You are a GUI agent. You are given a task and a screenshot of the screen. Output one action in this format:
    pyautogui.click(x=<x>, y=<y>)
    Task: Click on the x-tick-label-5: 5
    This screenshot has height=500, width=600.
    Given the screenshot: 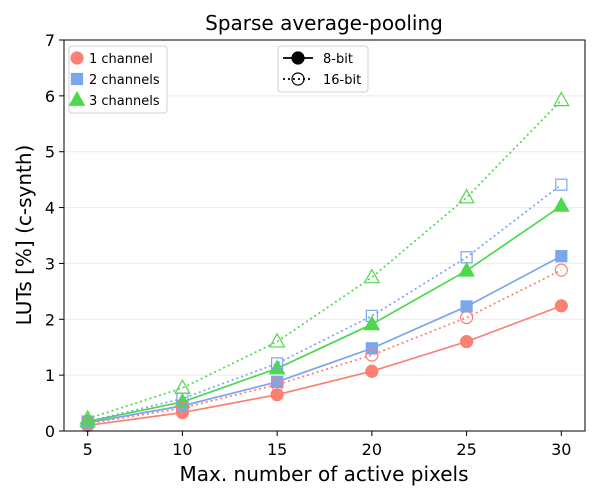 What is the action you would take?
    pyautogui.click(x=88, y=449)
    